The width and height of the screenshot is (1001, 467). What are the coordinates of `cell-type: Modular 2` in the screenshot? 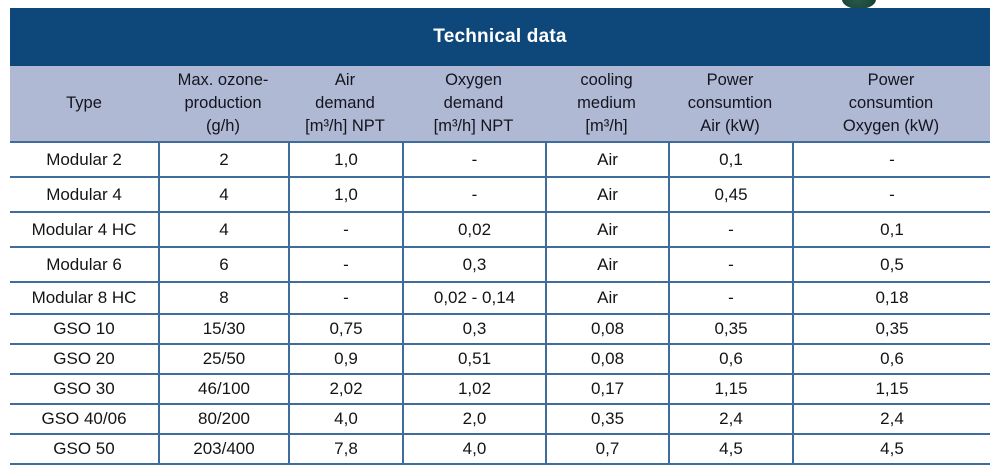 It's located at (84, 159).